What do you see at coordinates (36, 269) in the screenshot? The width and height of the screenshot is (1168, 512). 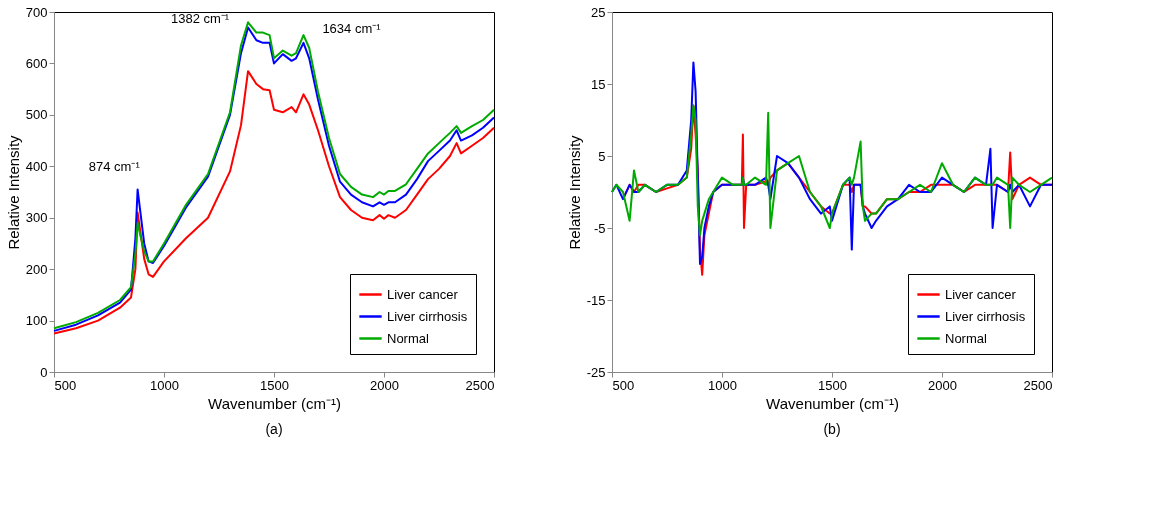 I see `y-tick-label: 200` at bounding box center [36, 269].